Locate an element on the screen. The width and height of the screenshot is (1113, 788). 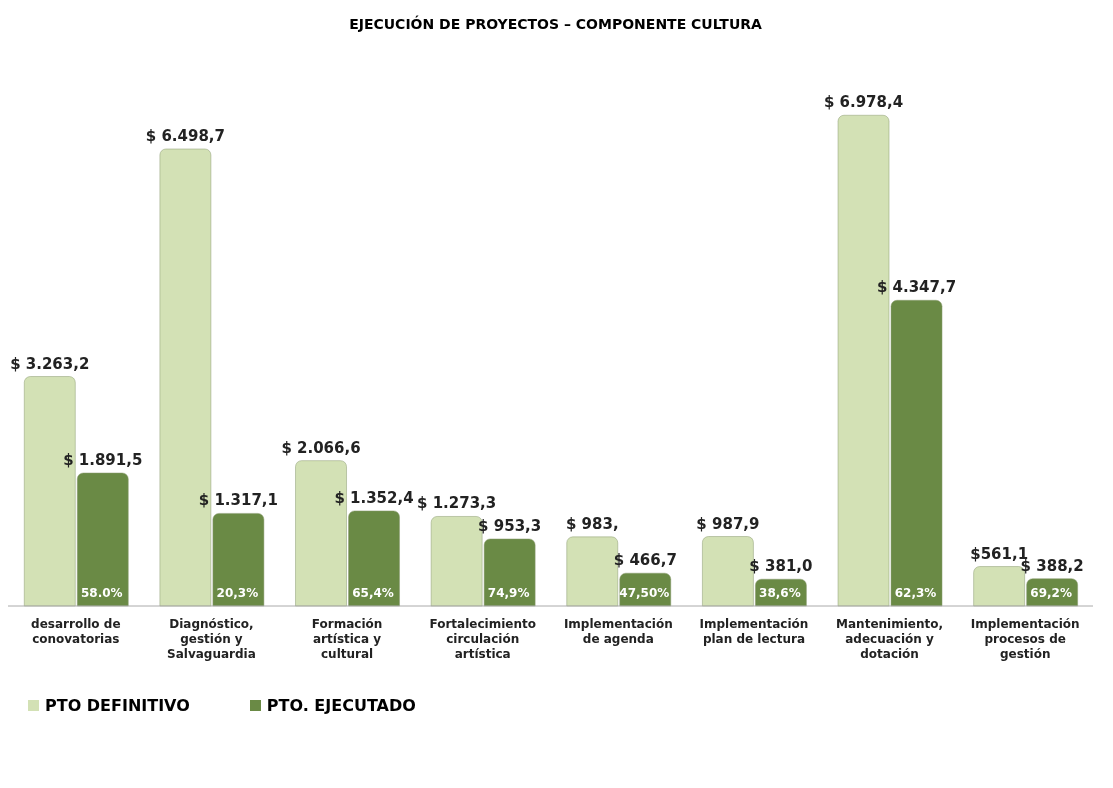
x-tick-label: Formación artística y cultural is located at coordinates (347, 639).